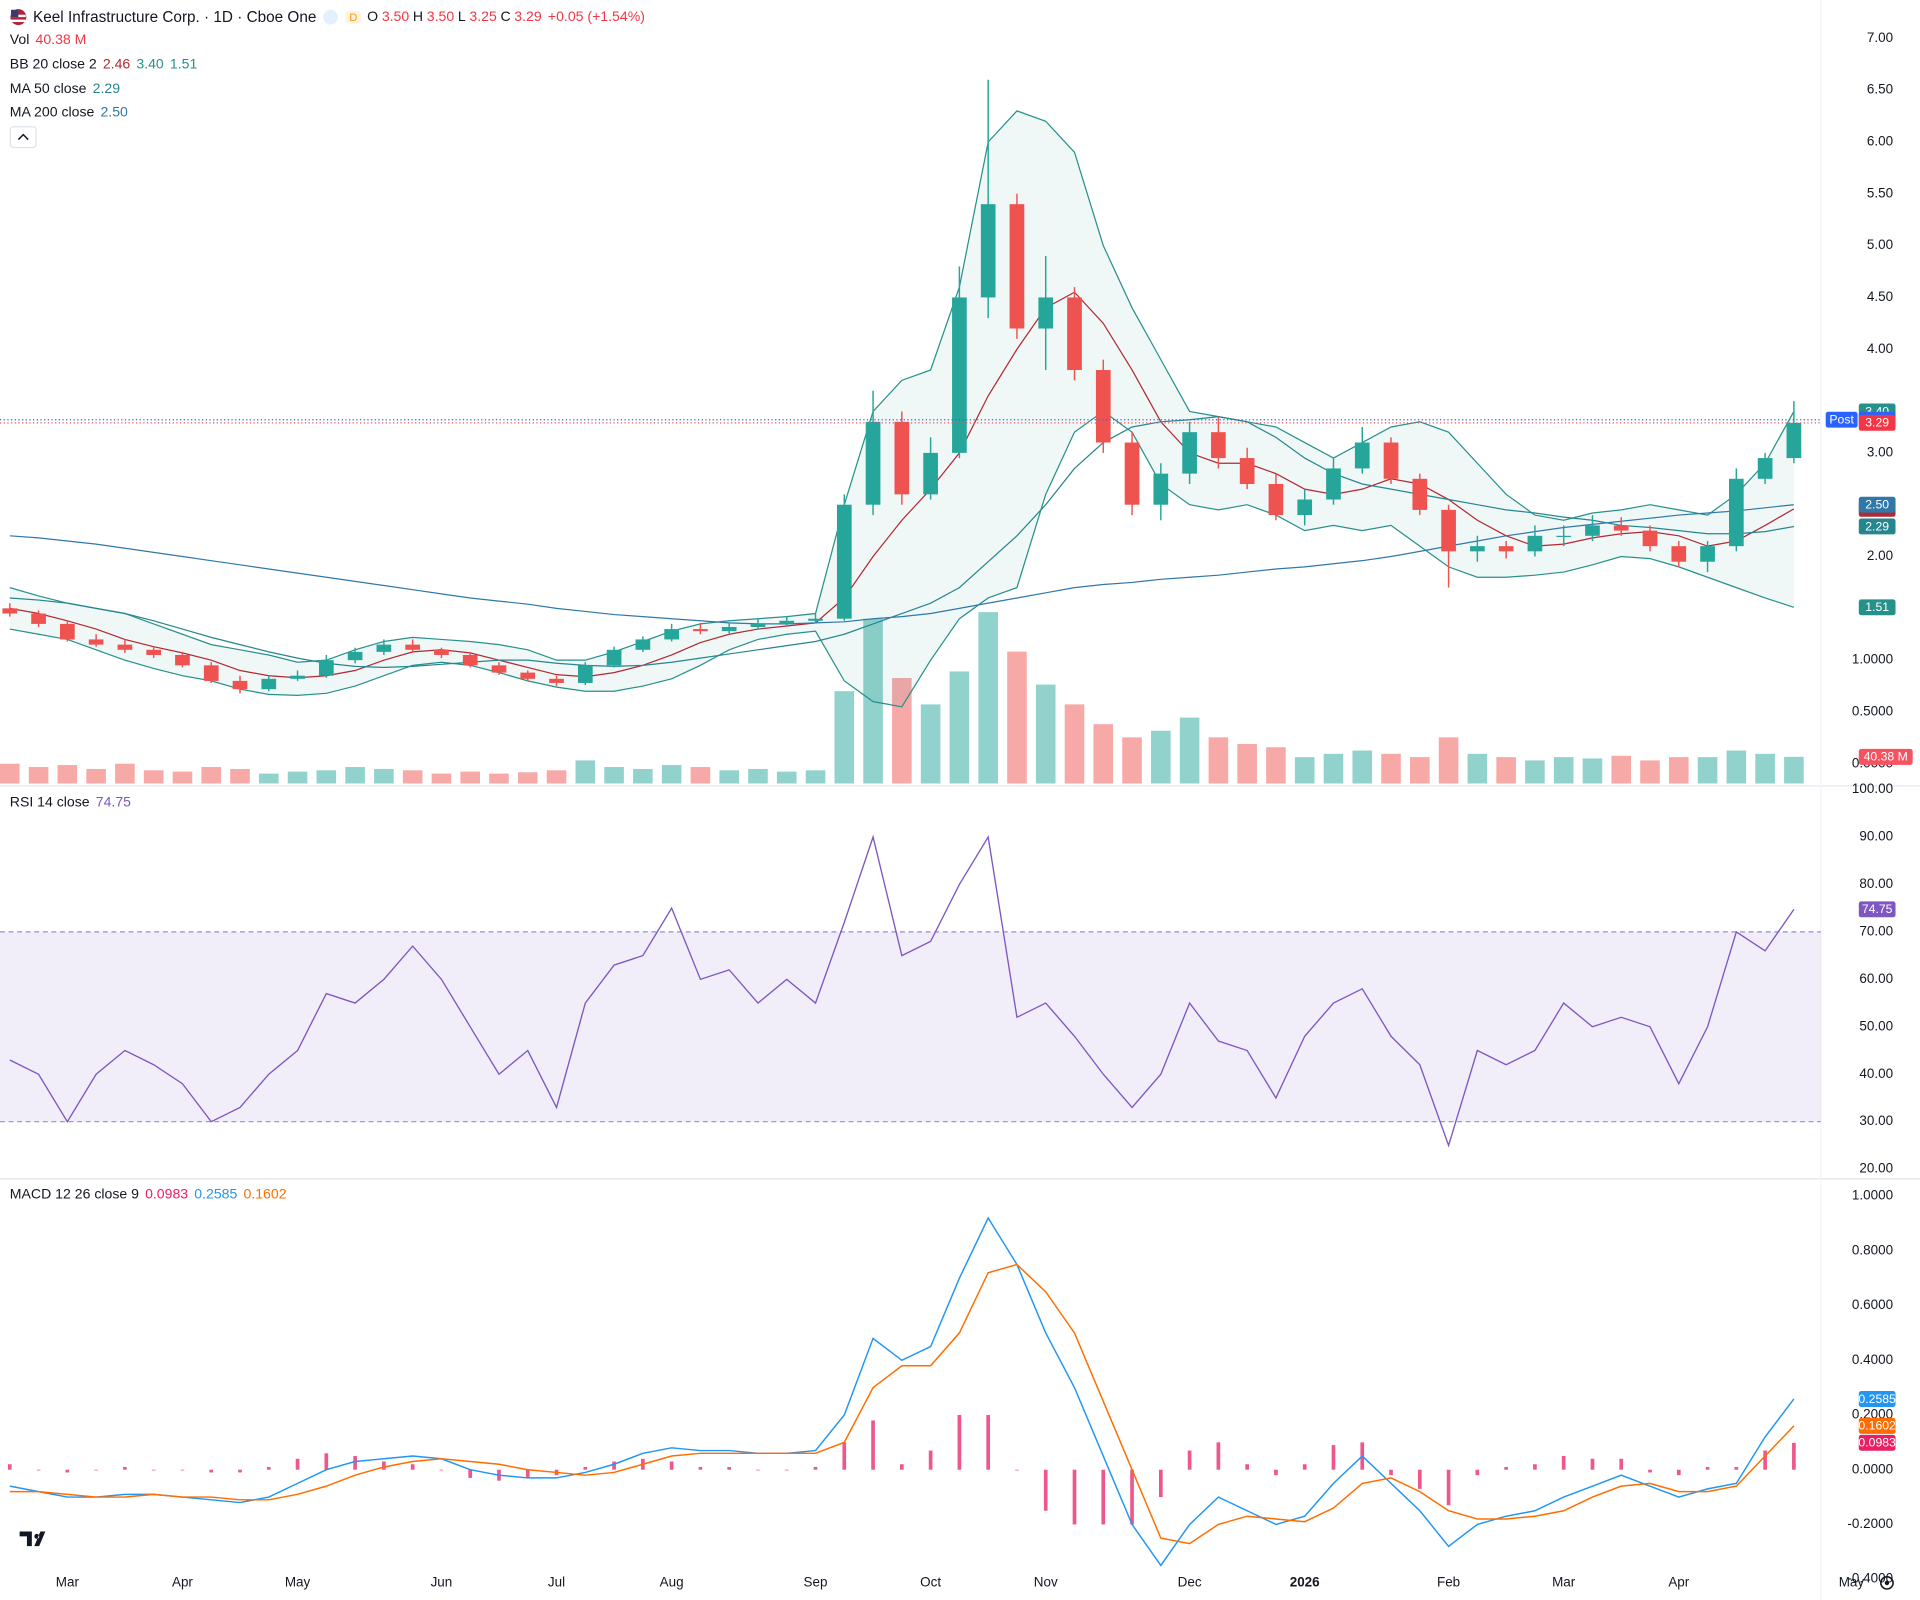 The height and width of the screenshot is (1600, 1920). I want to click on flag-icon, so click(18, 16).